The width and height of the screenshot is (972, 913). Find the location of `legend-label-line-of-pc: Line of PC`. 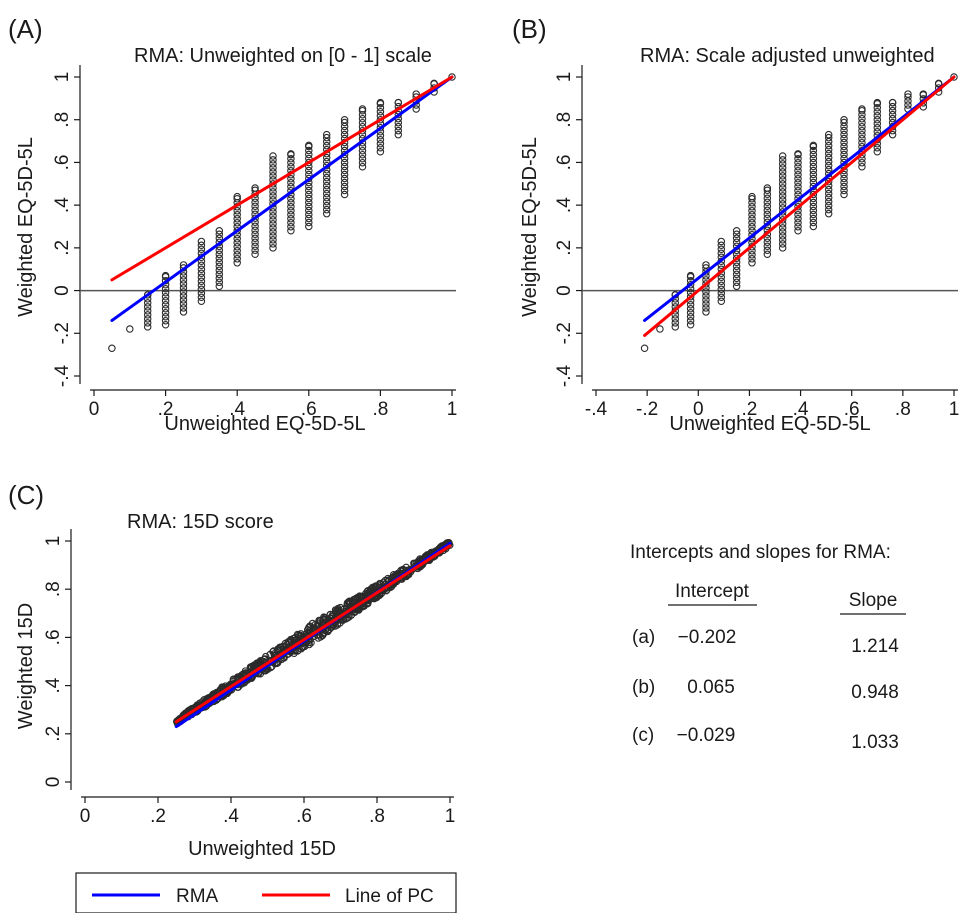

legend-label-line-of-pc: Line of PC is located at coordinates (389, 896).